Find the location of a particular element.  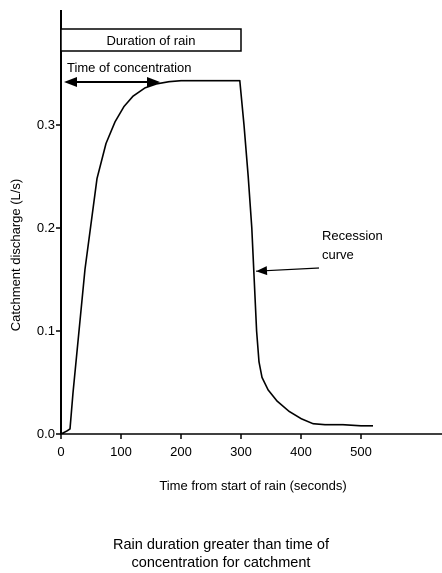

recession-annotation: Recession curve is located at coordinates (319, 252).